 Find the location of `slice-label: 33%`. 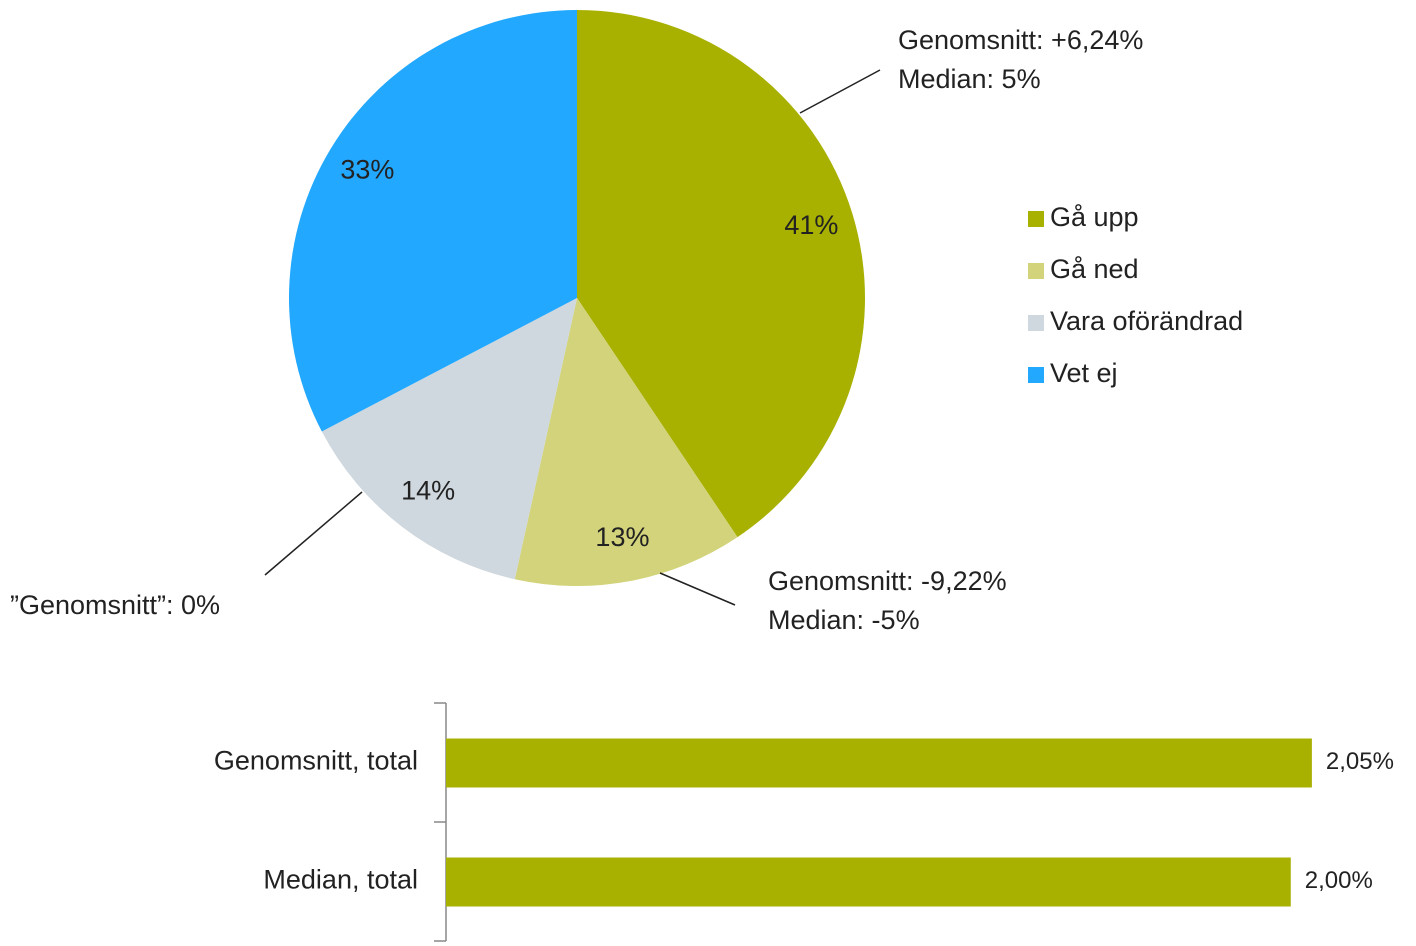

slice-label: 33% is located at coordinates (367, 169).